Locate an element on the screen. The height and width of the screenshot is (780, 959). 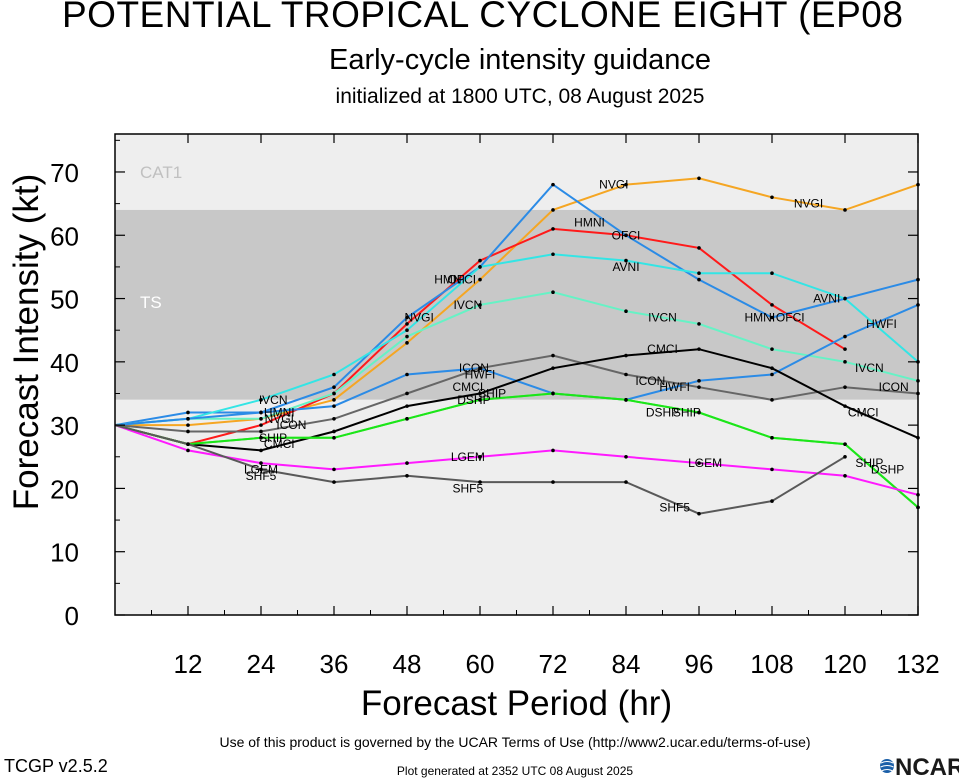
y-tick-label: 20 is located at coordinates (64, 489).